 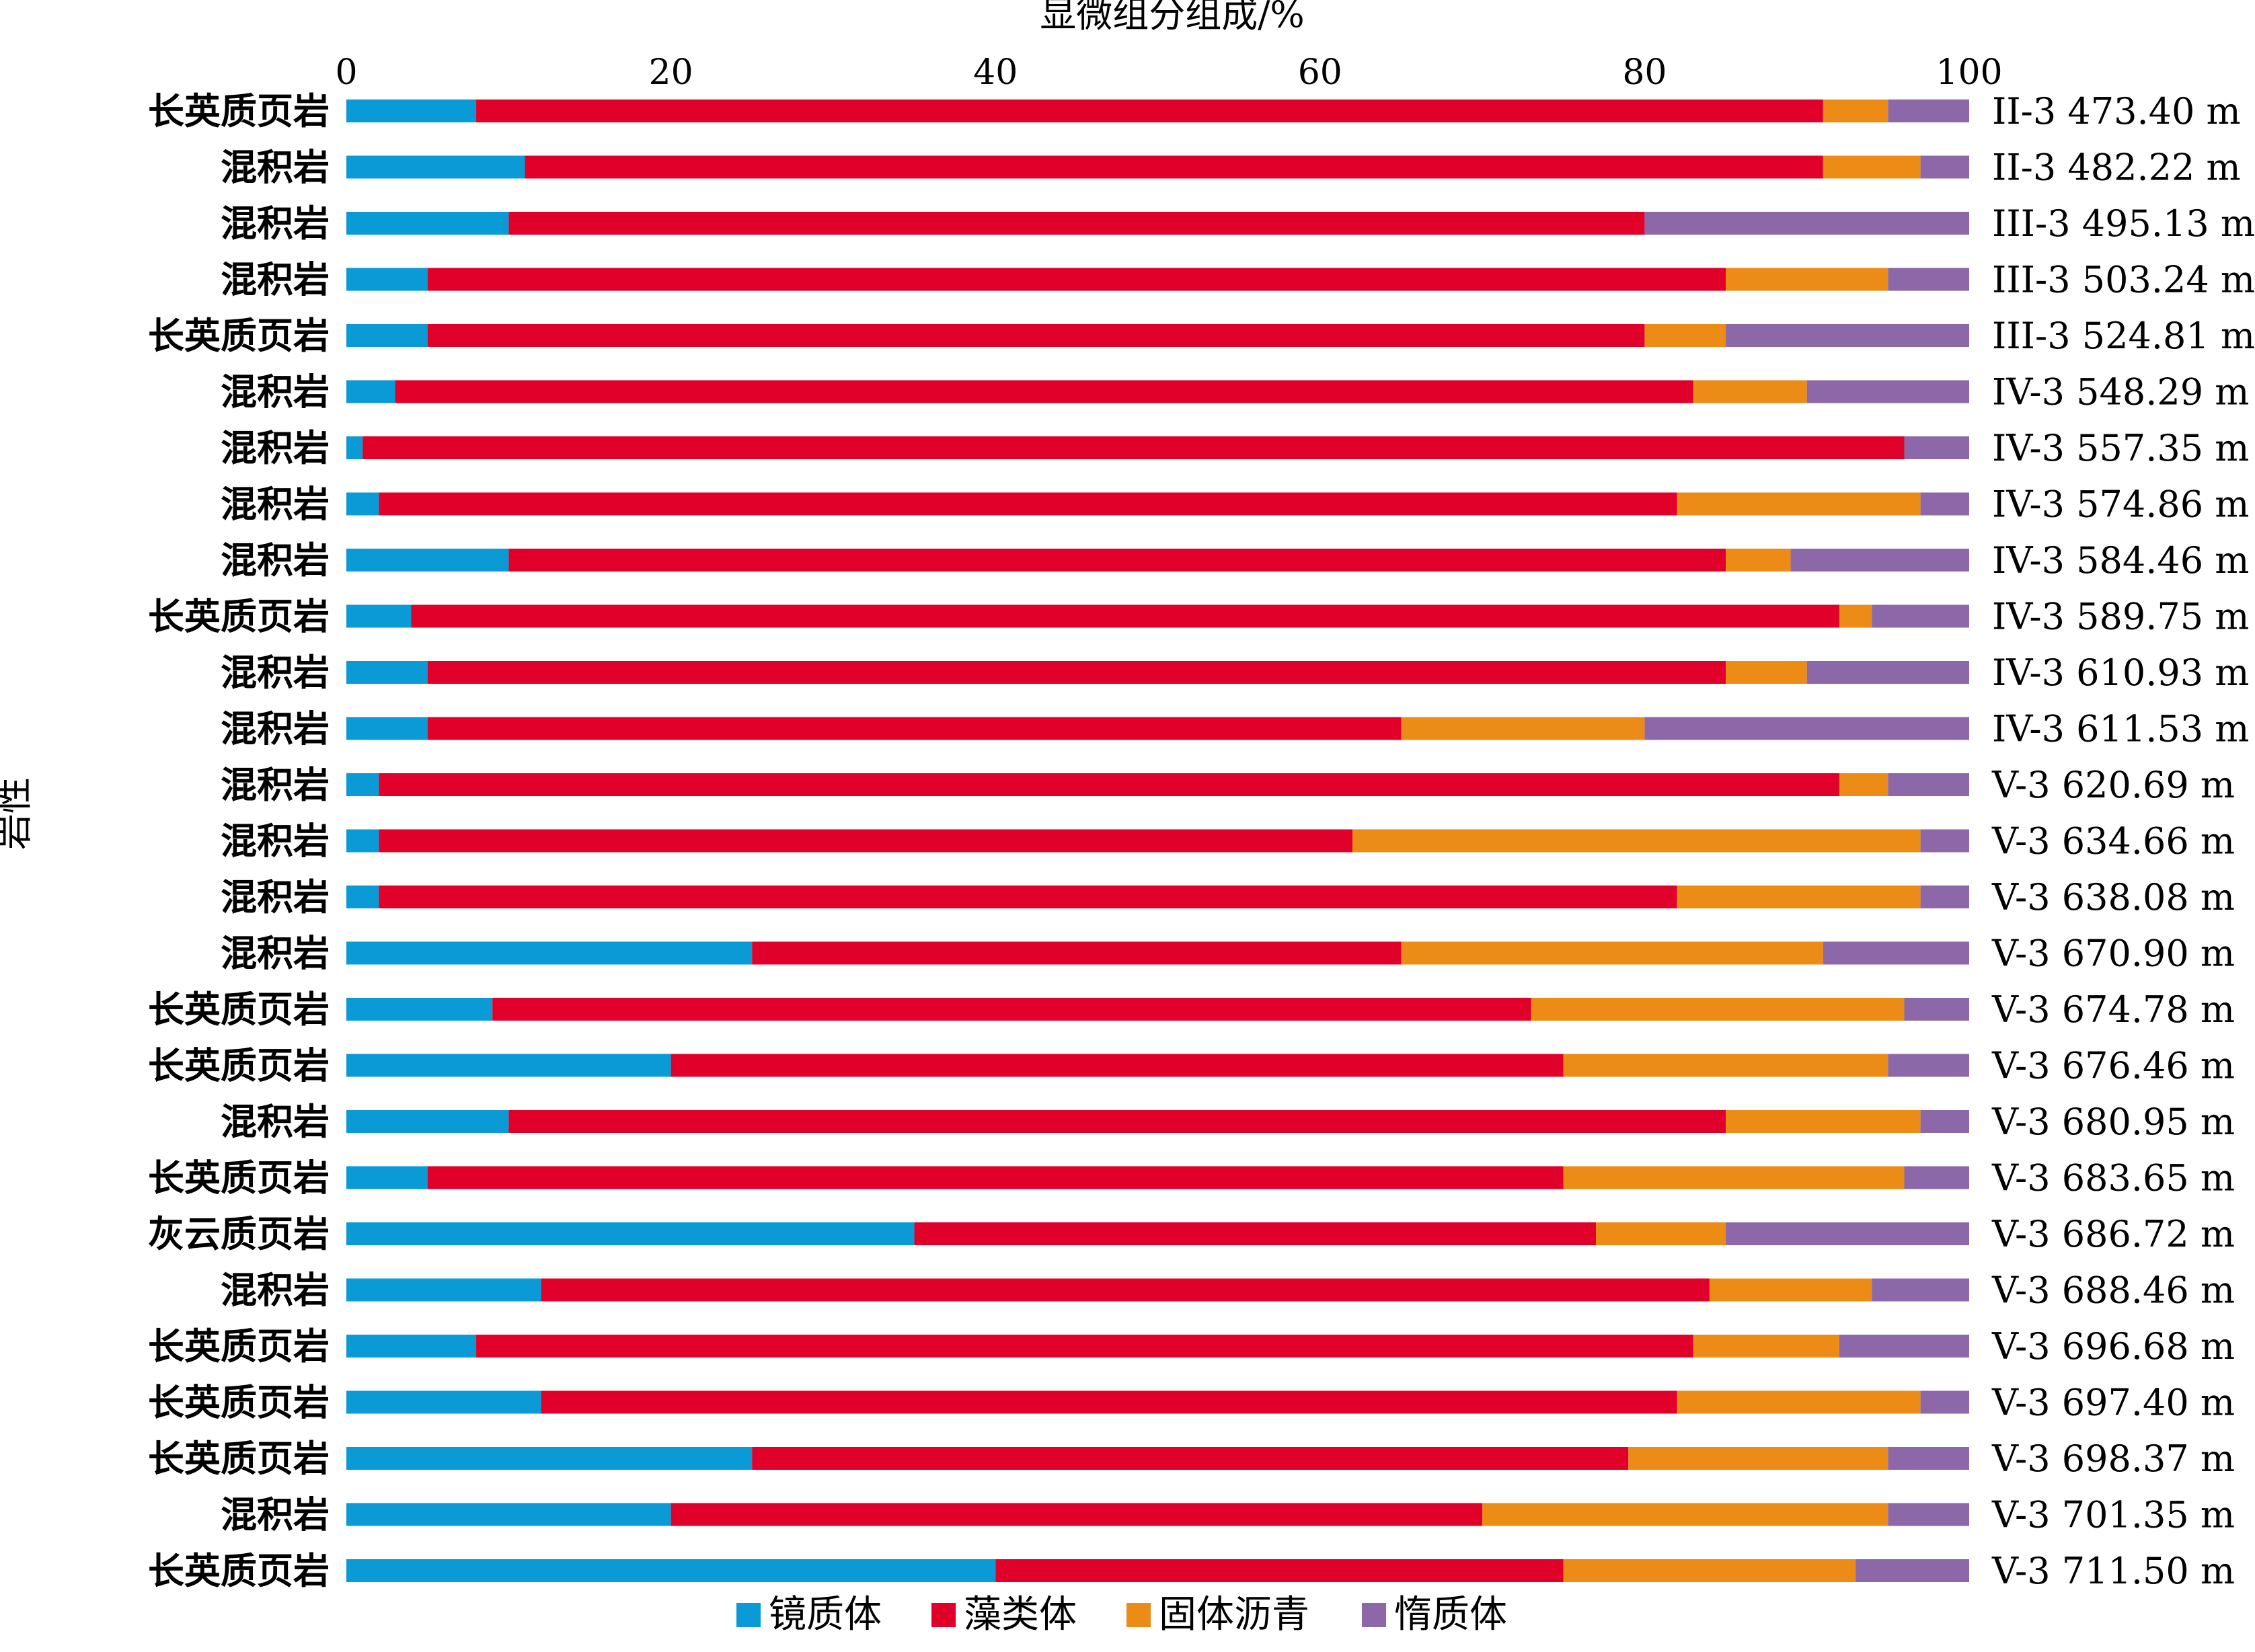 I want to click on bar-row: 混积岩 V-3 688.46 m, so click(x=1228, y=1290).